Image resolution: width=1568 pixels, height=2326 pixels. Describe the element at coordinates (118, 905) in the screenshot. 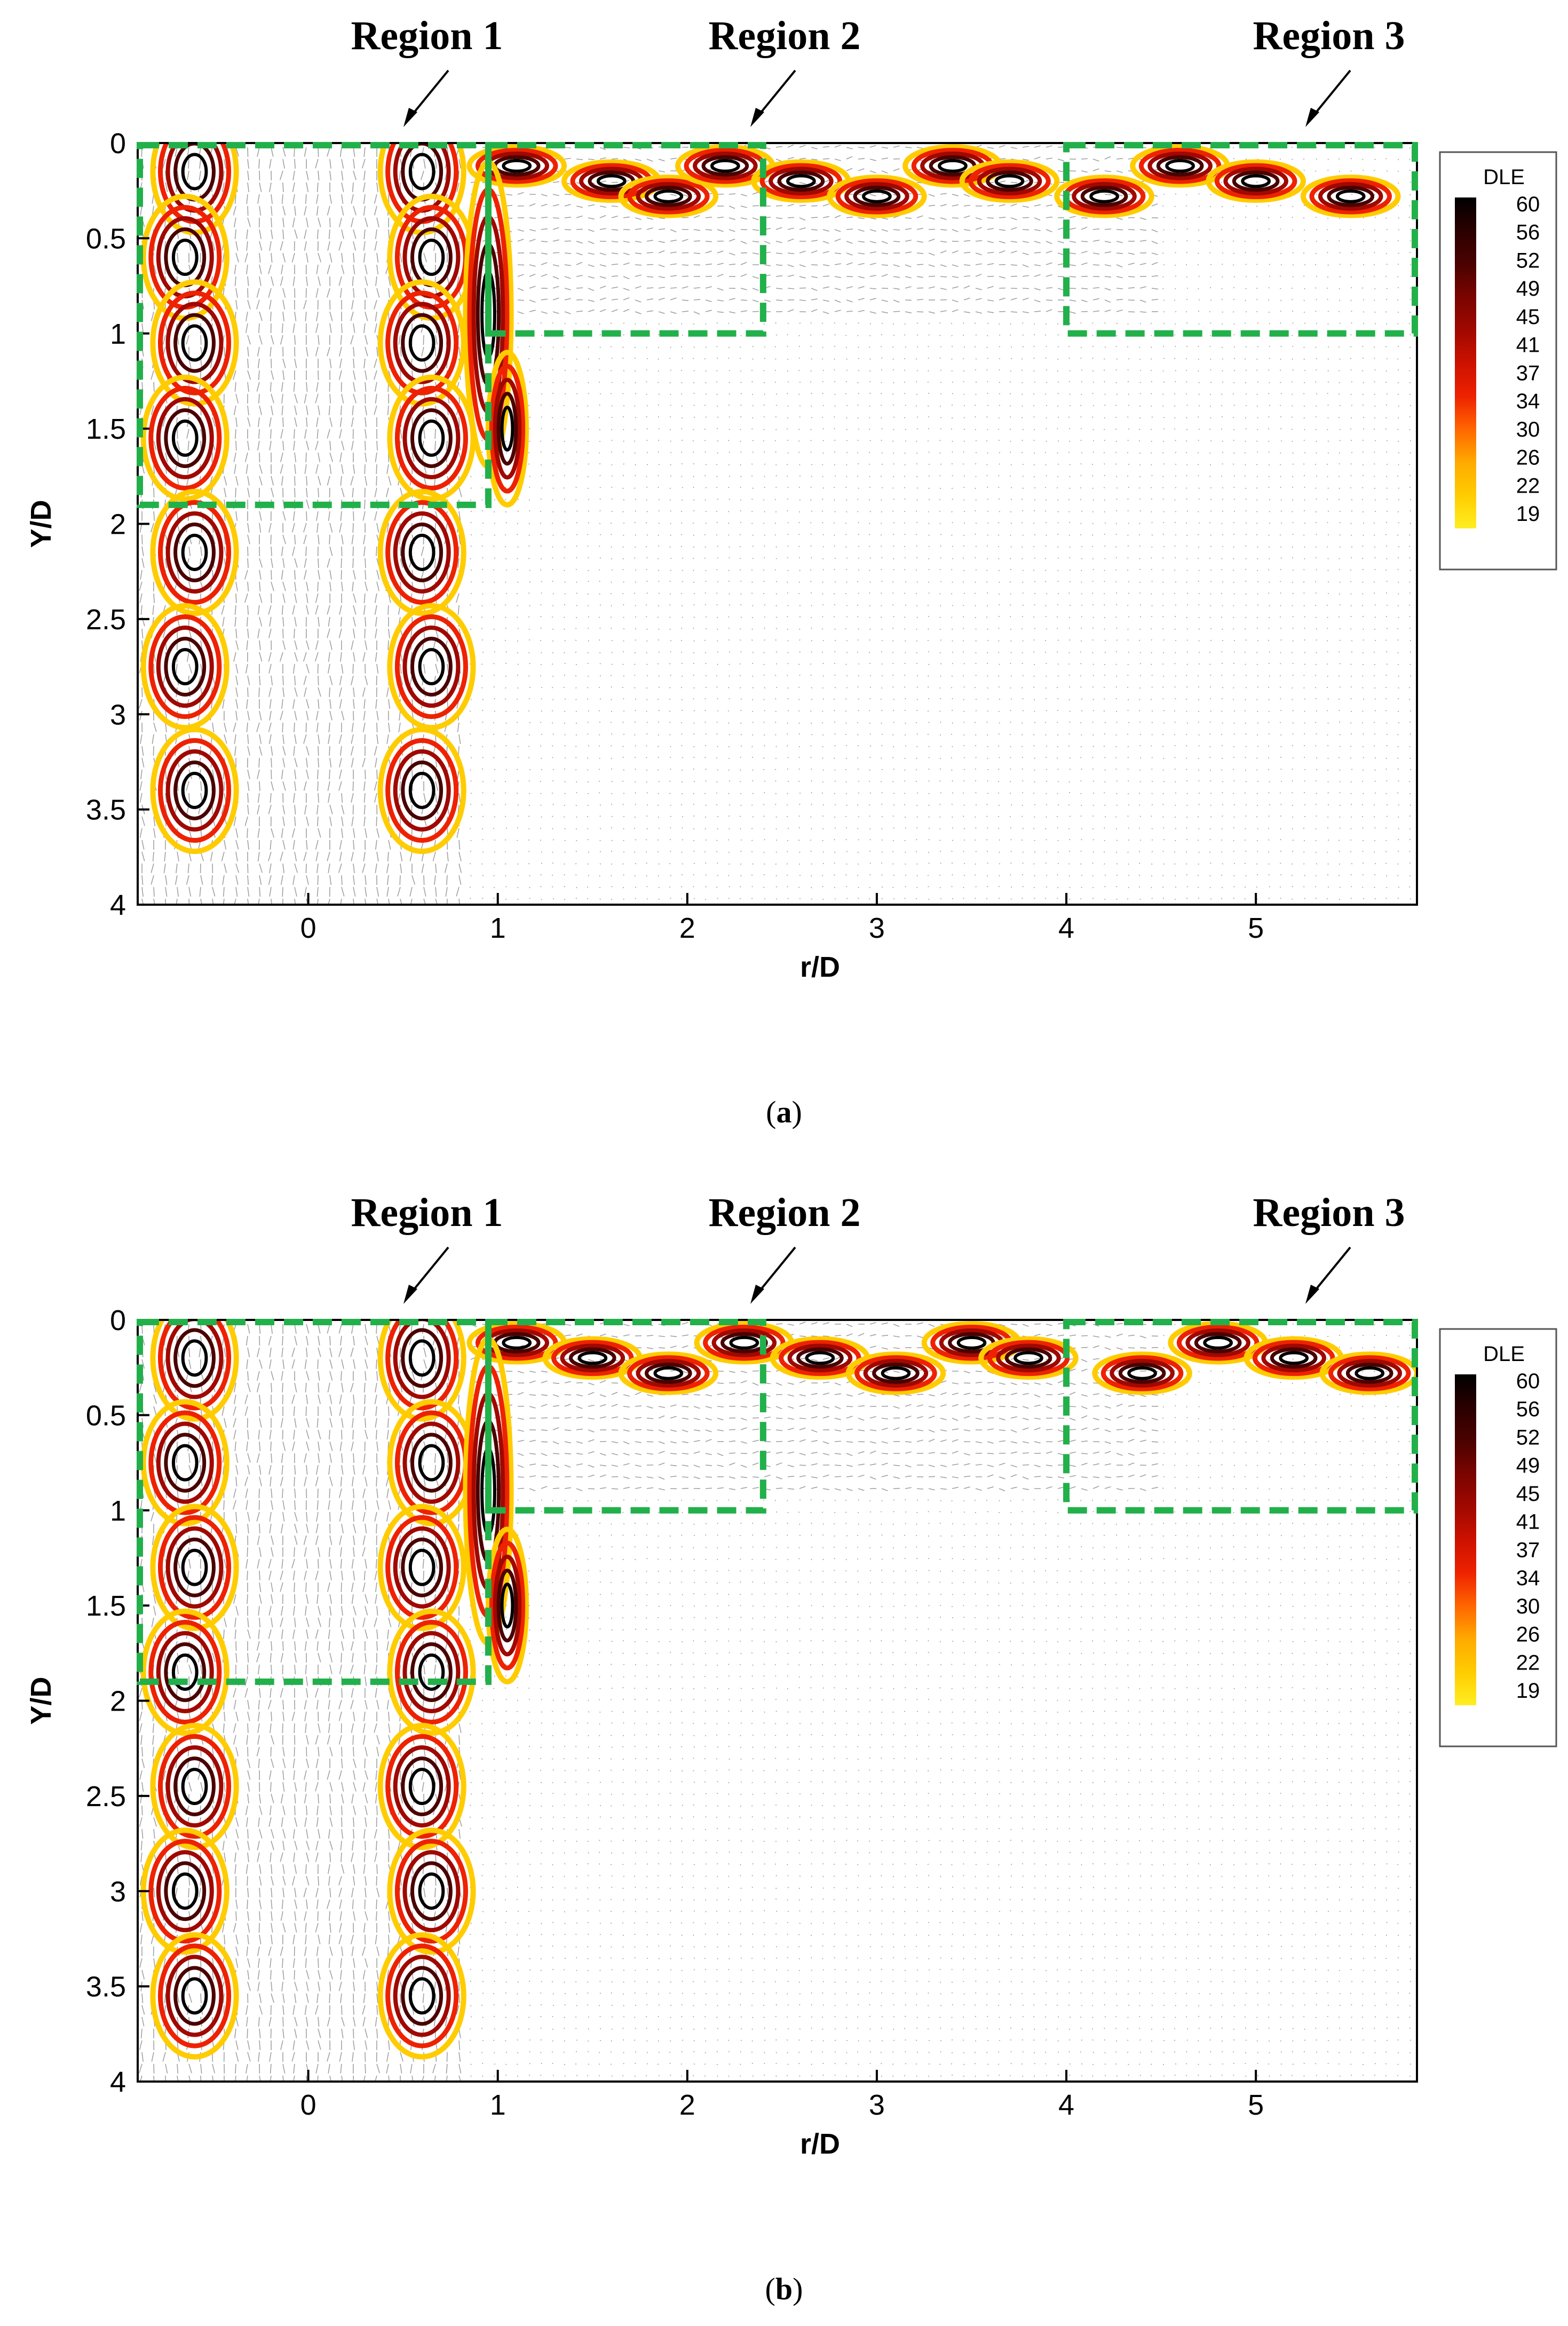

I see `y-tick-label: 4` at that location.